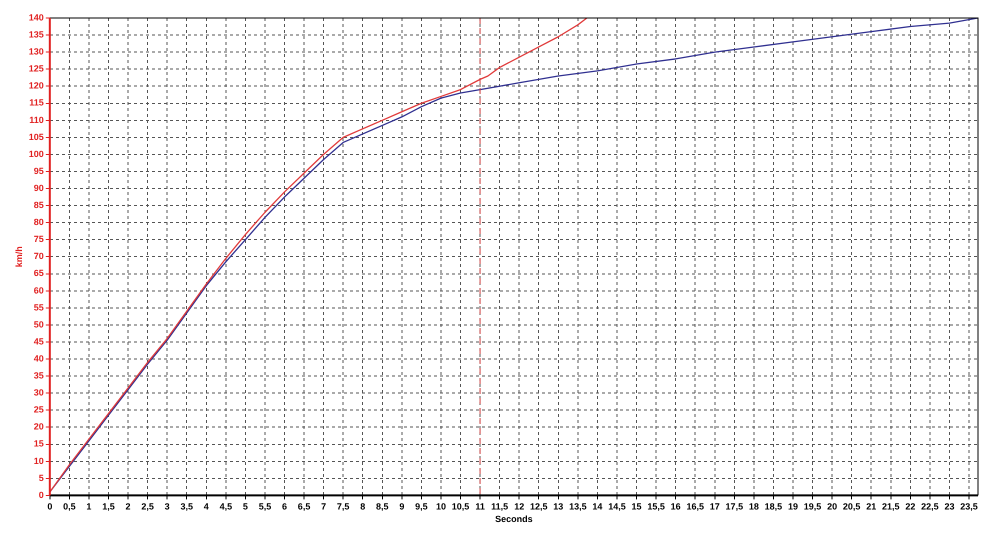  Describe the element at coordinates (715, 506) in the screenshot. I see `x-tick-label: 17` at that location.